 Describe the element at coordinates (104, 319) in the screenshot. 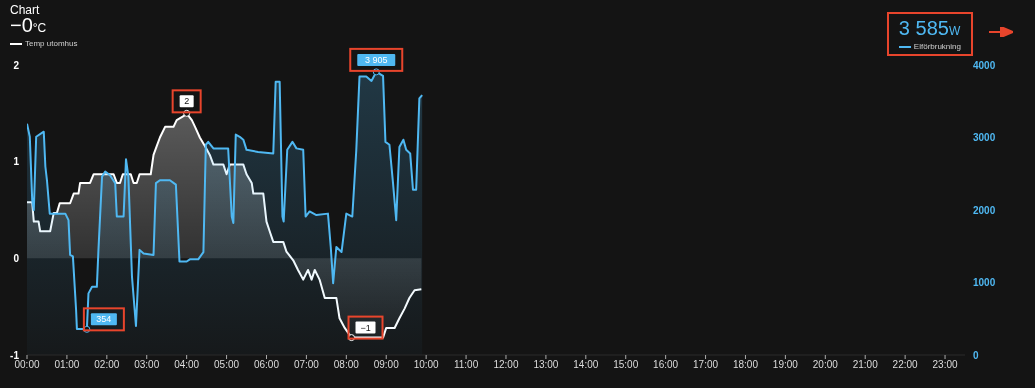

I see `data-label: 354` at that location.